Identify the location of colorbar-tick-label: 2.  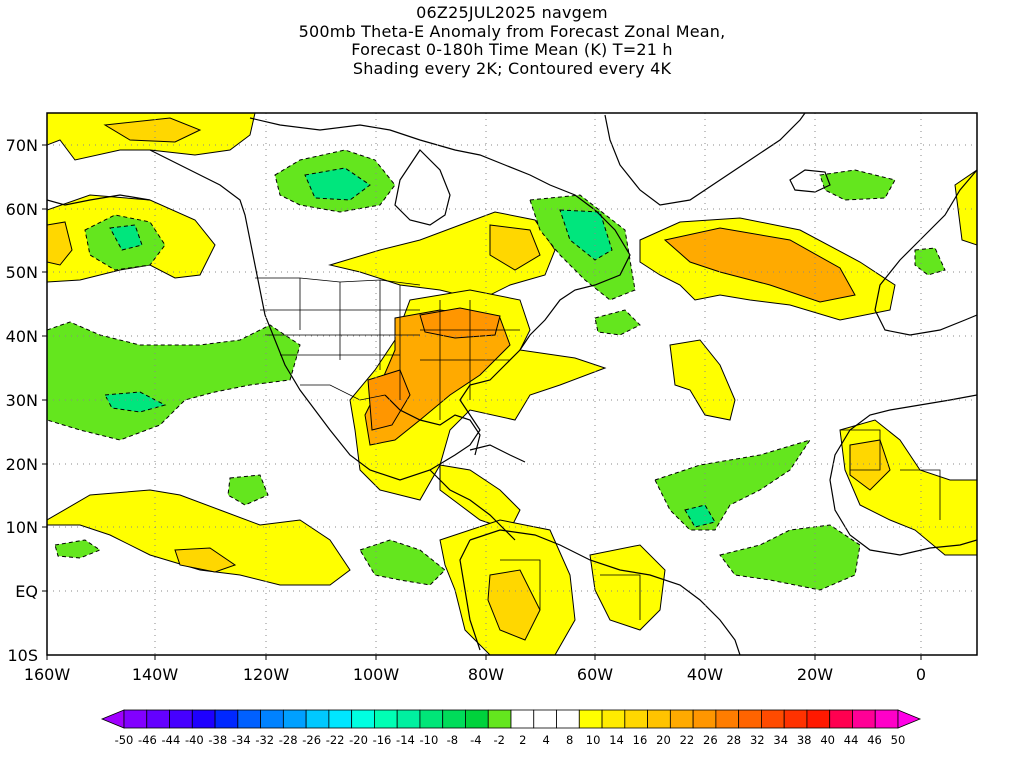
(522, 740).